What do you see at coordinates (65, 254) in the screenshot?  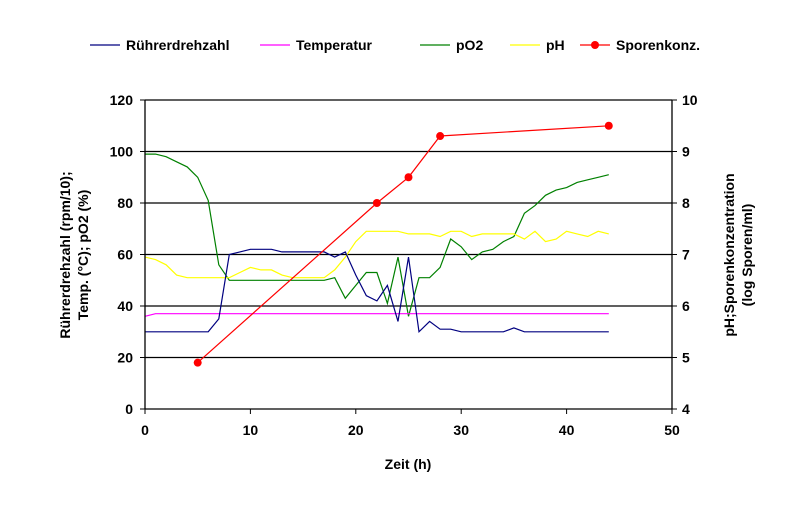 I see `y-axis-title-line: Rührerdrehzahl (rpm/10);` at bounding box center [65, 254].